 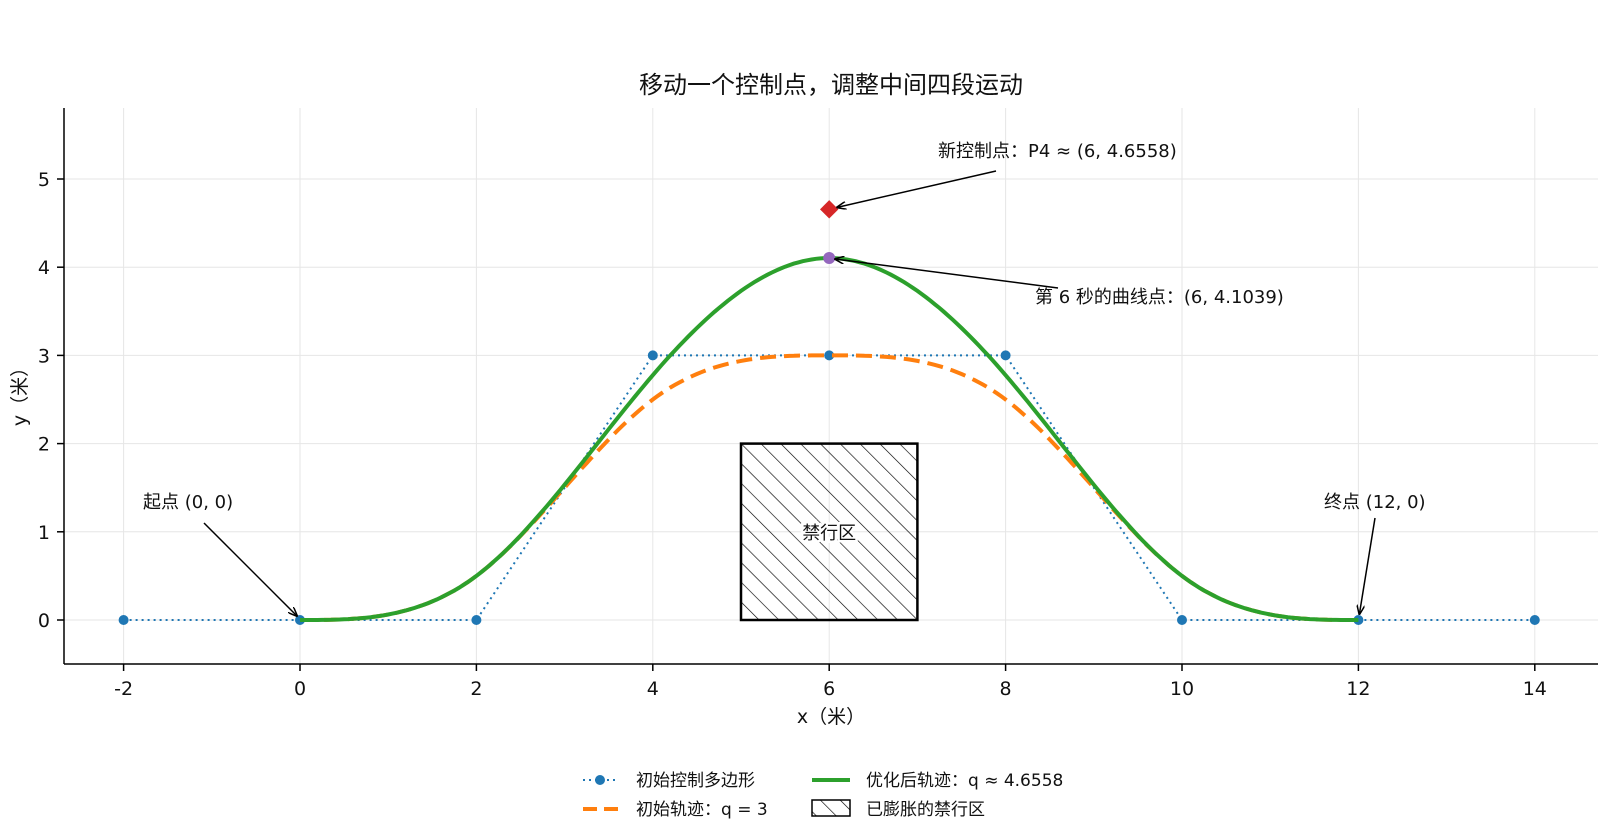 I want to click on forbidden-zone-label: 禁行区, so click(x=829, y=533).